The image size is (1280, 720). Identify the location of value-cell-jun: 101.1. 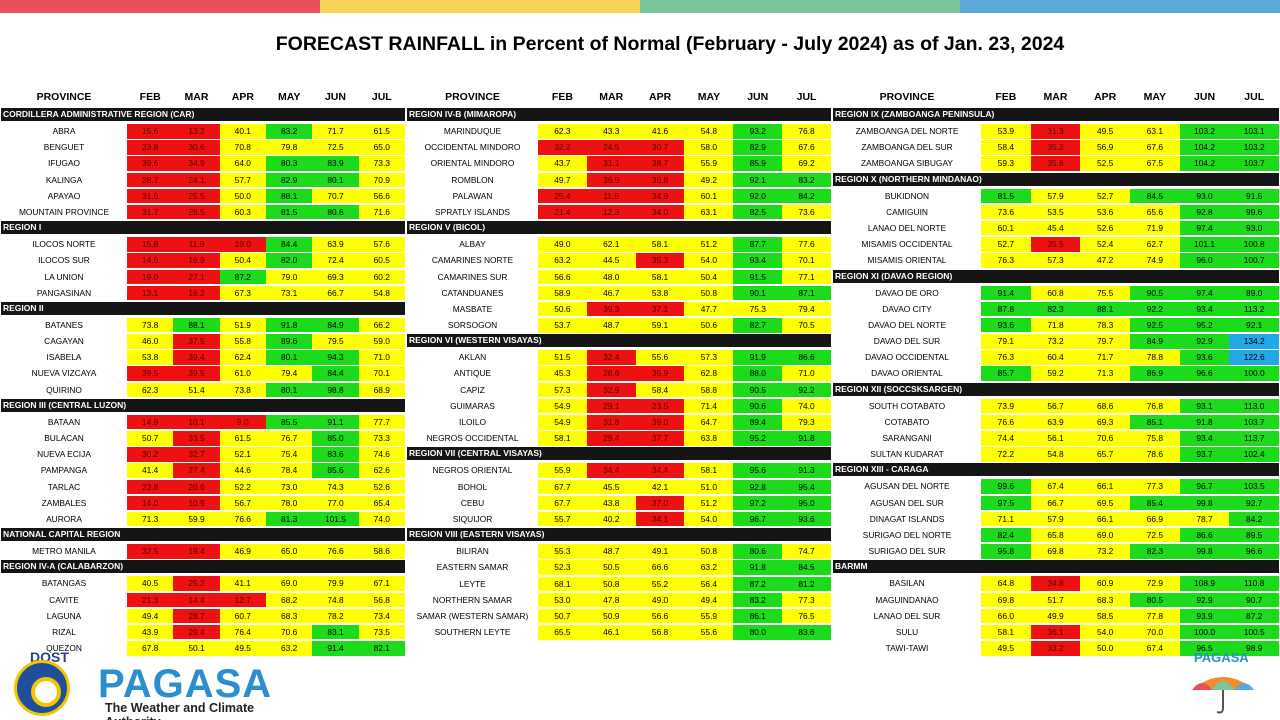
(1204, 244).